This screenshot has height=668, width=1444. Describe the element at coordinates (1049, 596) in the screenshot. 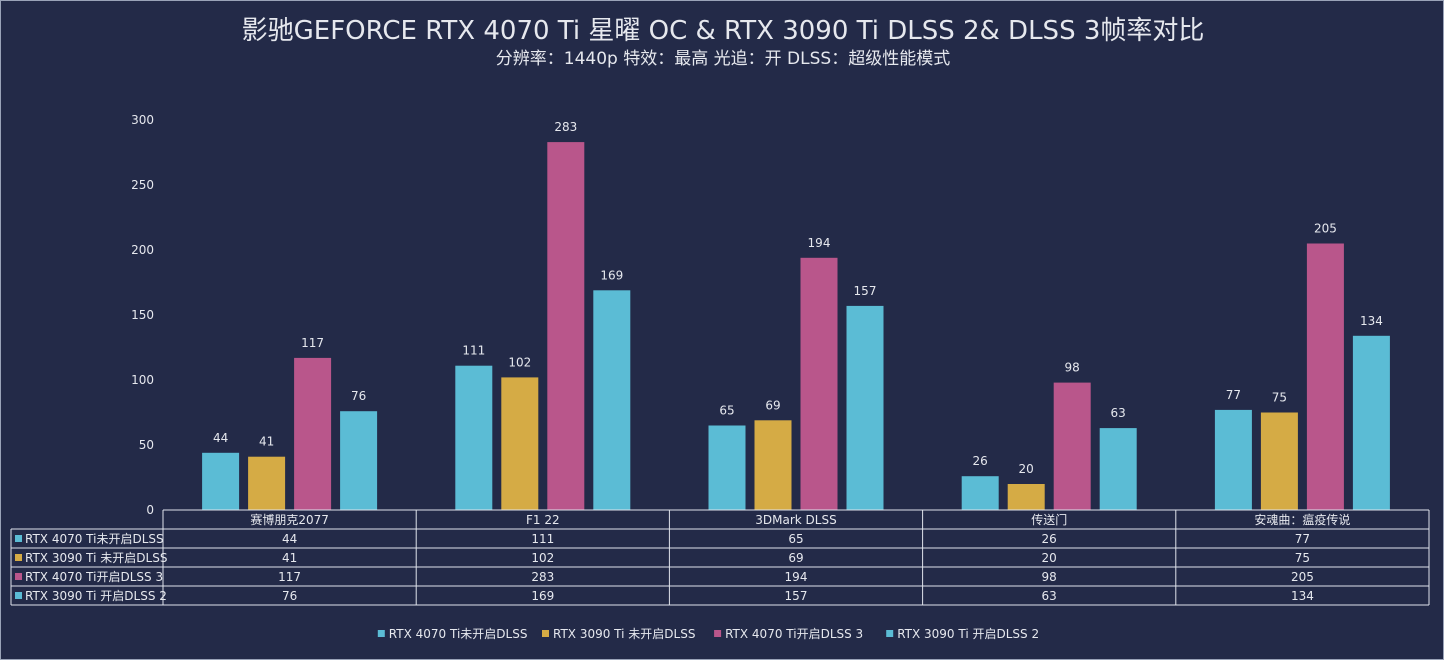

I see `table-cell-value: 63` at that location.